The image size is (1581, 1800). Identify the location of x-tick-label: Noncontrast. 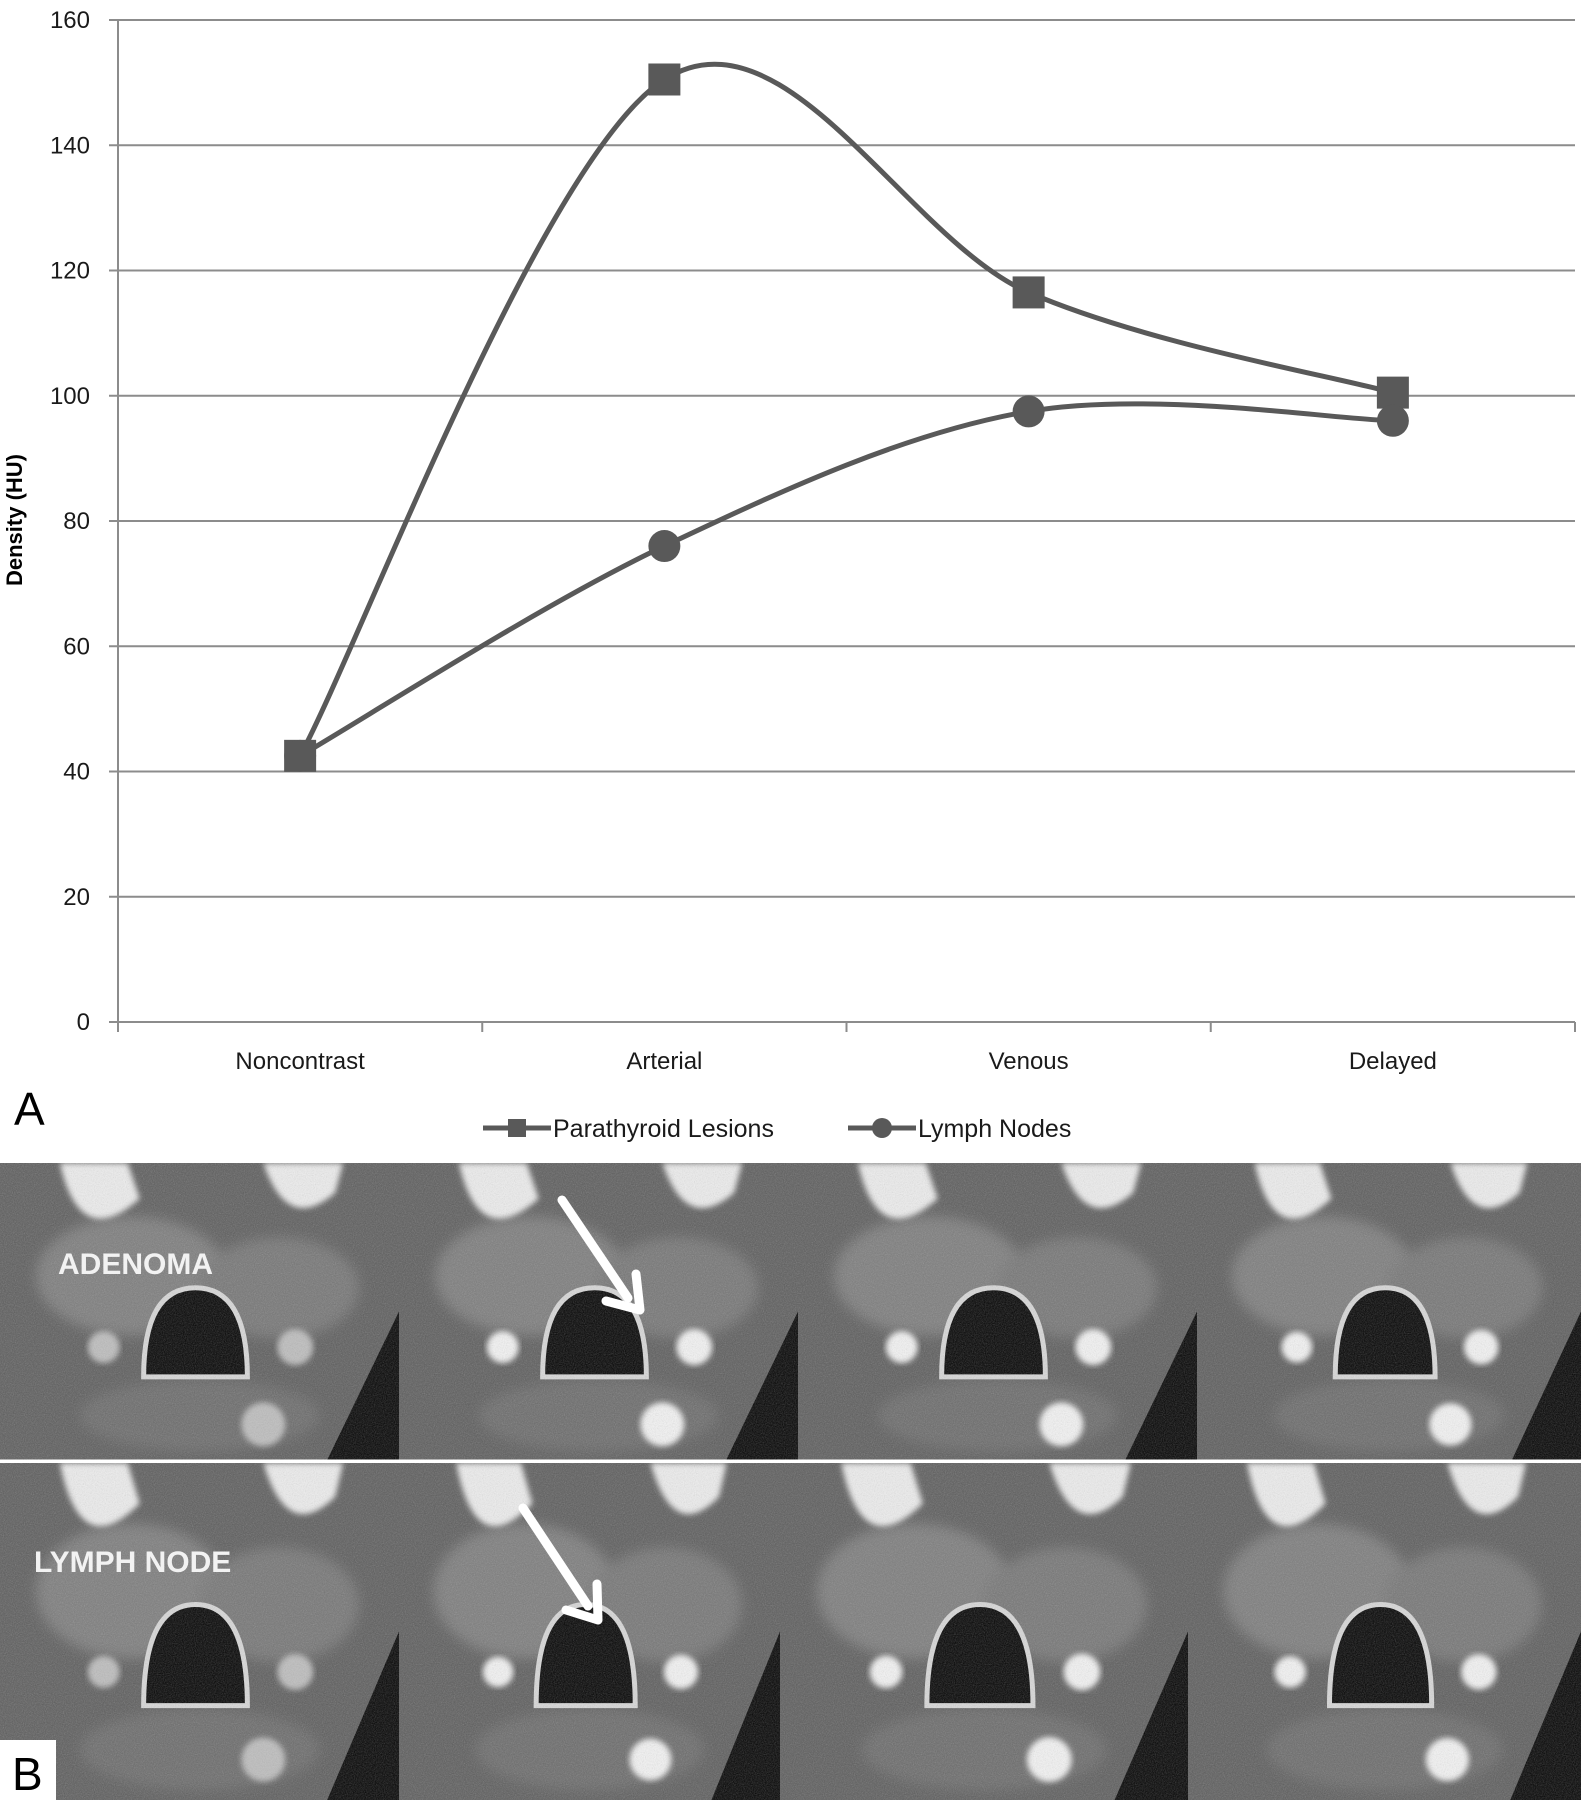
(300, 1061).